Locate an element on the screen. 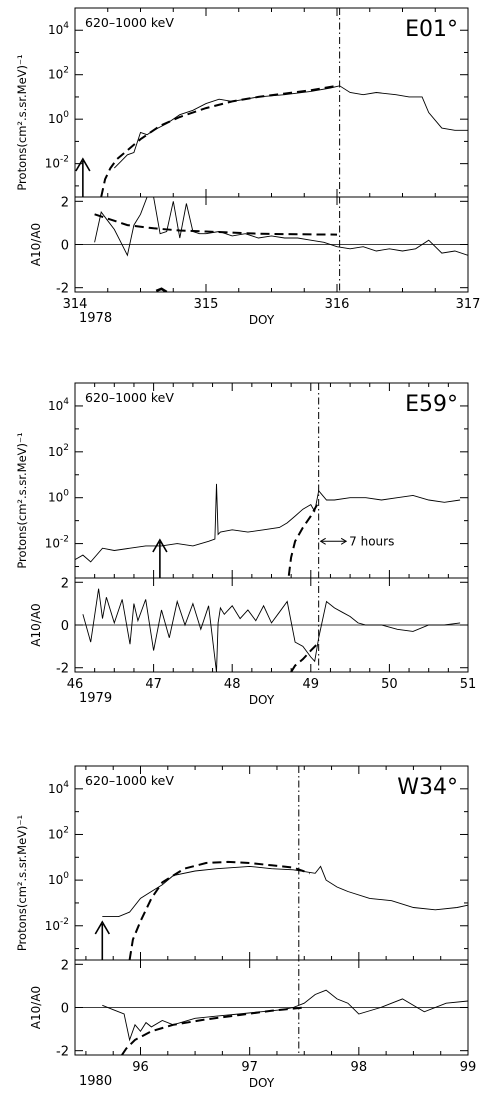  location-label: W34° is located at coordinates (427, 787).